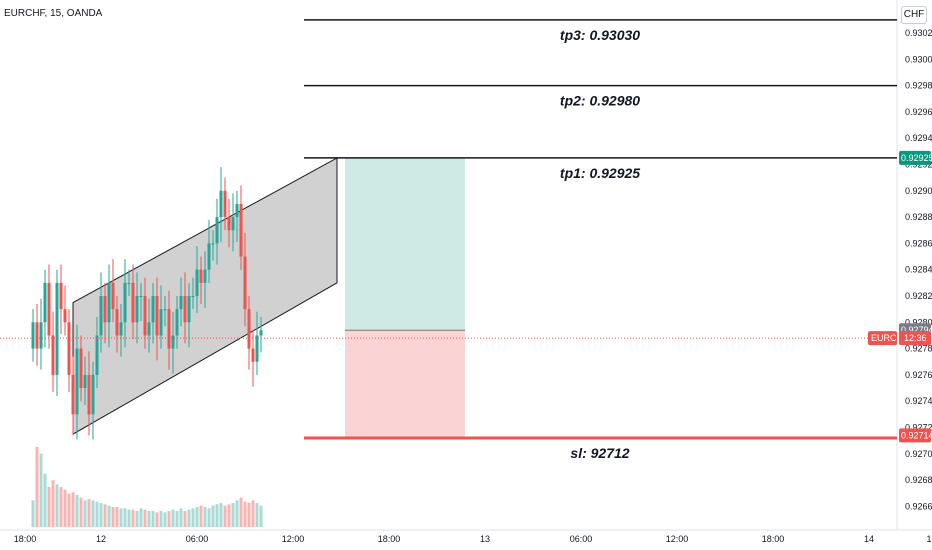 This screenshot has height=550, width=932. What do you see at coordinates (916, 330) in the screenshot?
I see `entry-price-tag: 0.92794` at bounding box center [916, 330].